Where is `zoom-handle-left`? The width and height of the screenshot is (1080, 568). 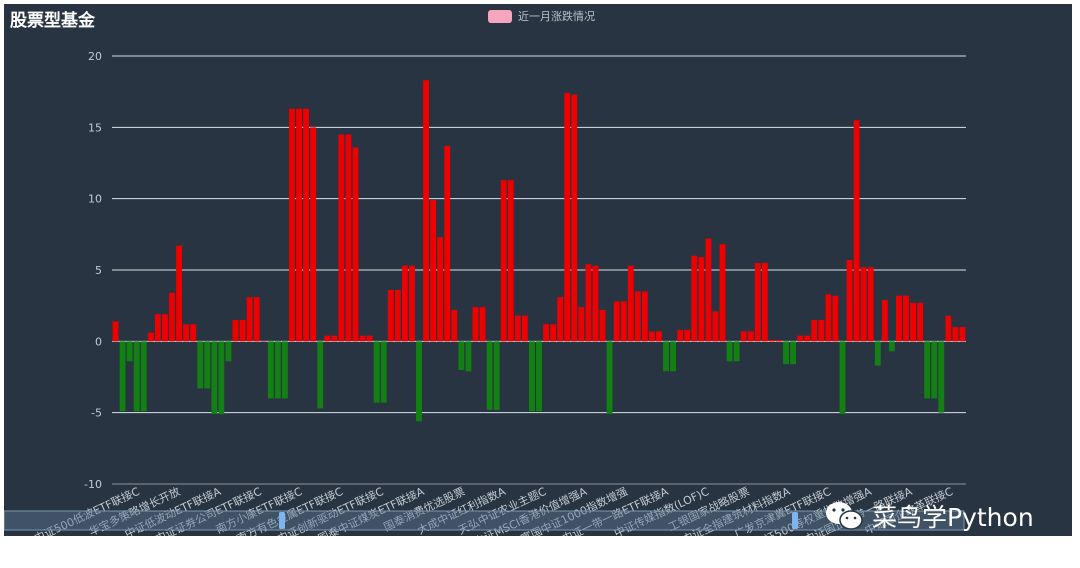 zoom-handle-left is located at coordinates (282, 520).